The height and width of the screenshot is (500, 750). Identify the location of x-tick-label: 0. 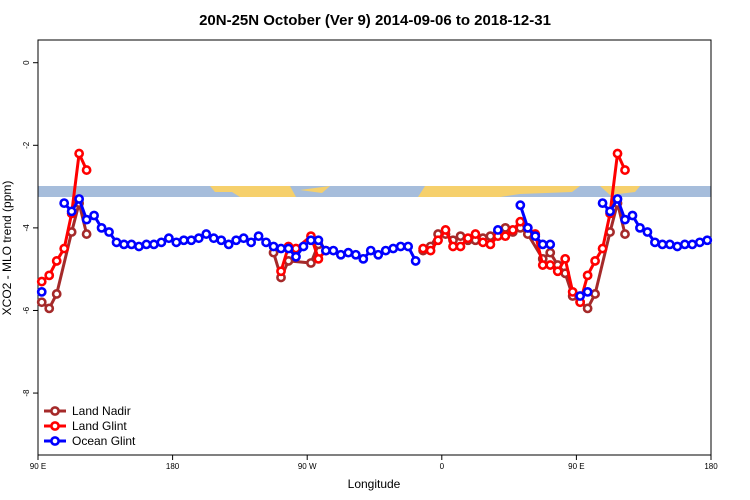
(442, 466).